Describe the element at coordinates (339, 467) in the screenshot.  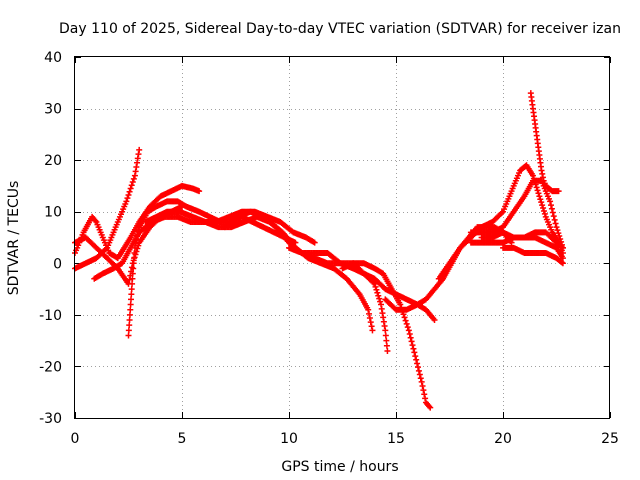
I see `x-axis-label: GPS time / hours` at that location.